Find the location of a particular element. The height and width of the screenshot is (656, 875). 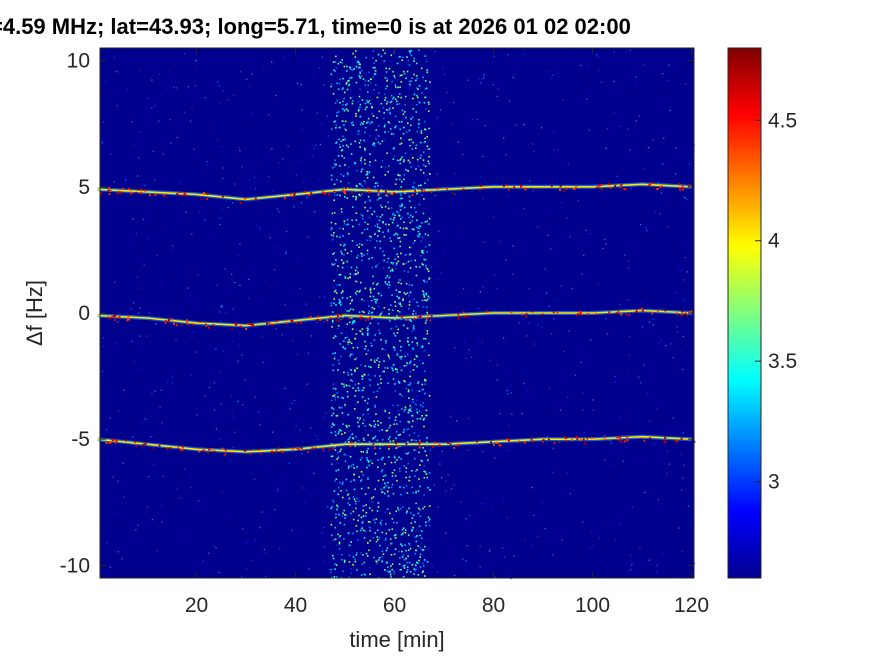

x-tick-label: 100 is located at coordinates (592, 605).